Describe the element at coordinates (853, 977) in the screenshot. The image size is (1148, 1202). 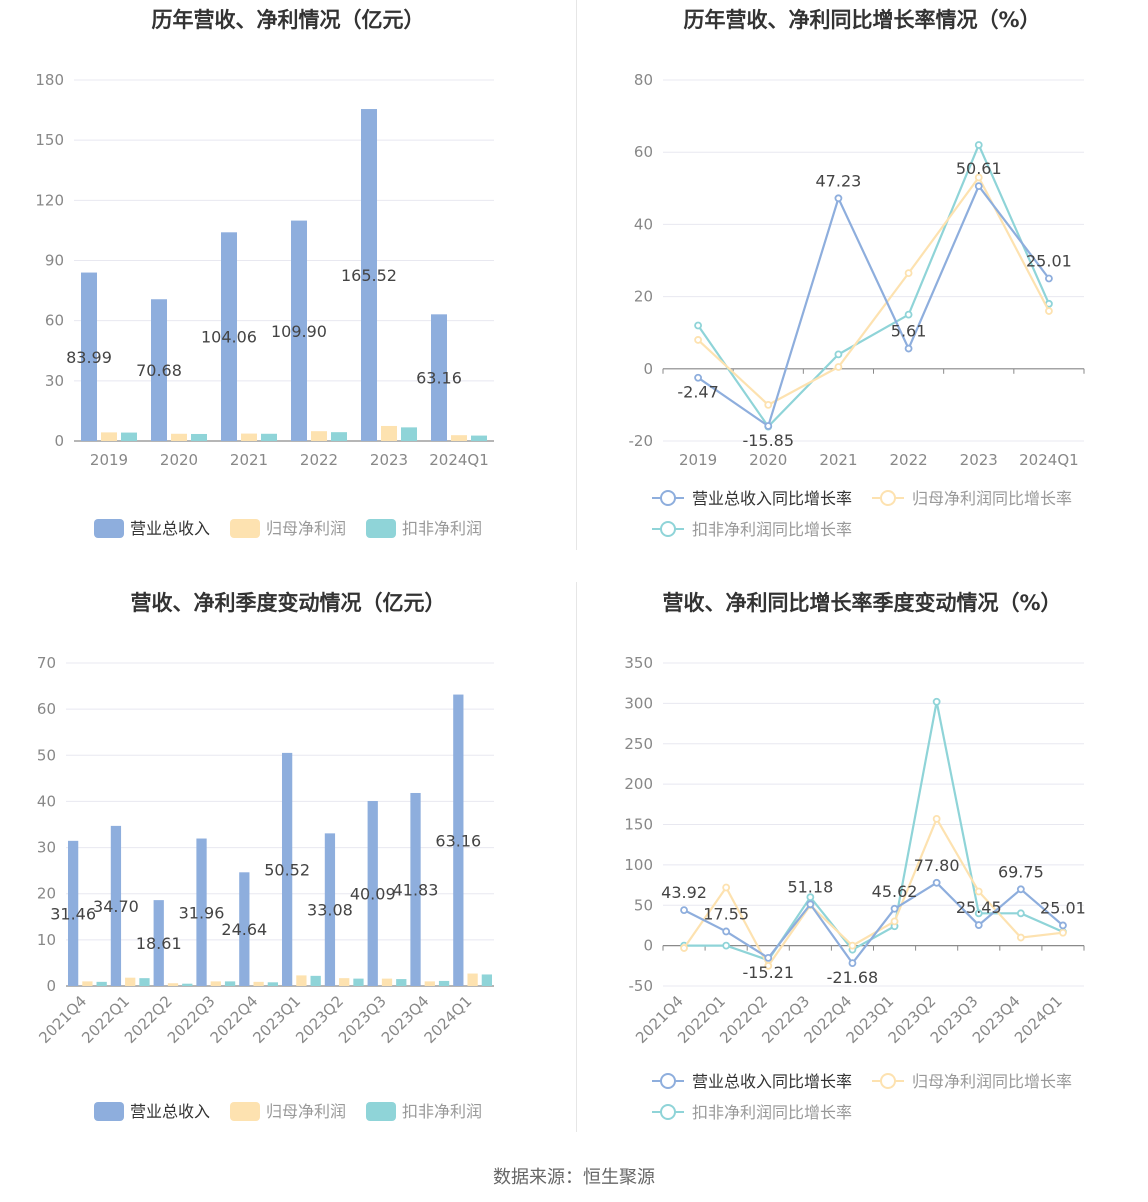
I see `data-label: -21.68` at that location.